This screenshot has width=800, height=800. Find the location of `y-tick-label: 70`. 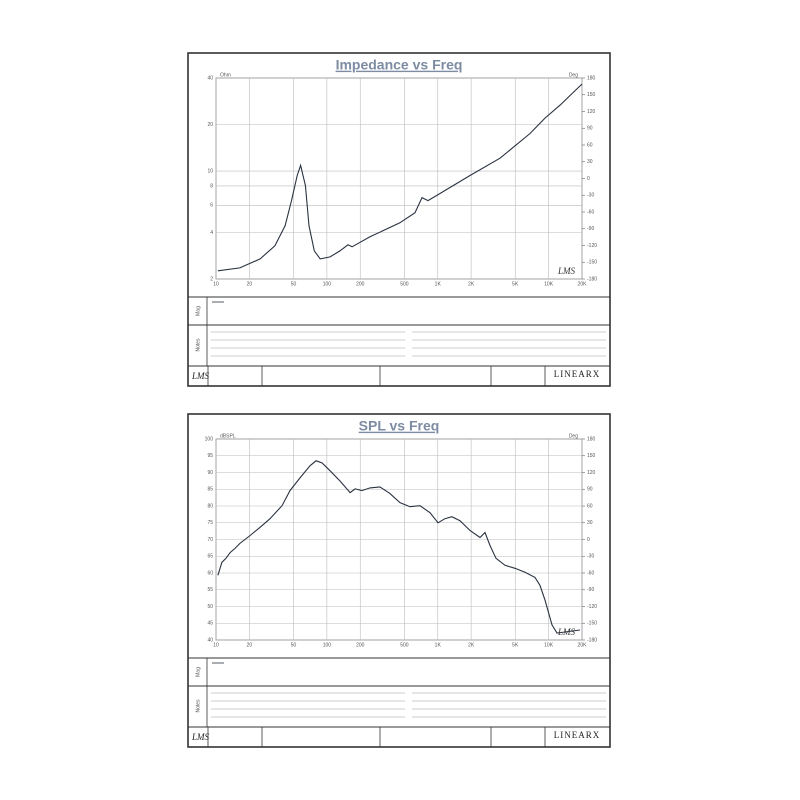

y-tick-label: 70 is located at coordinates (210, 540).